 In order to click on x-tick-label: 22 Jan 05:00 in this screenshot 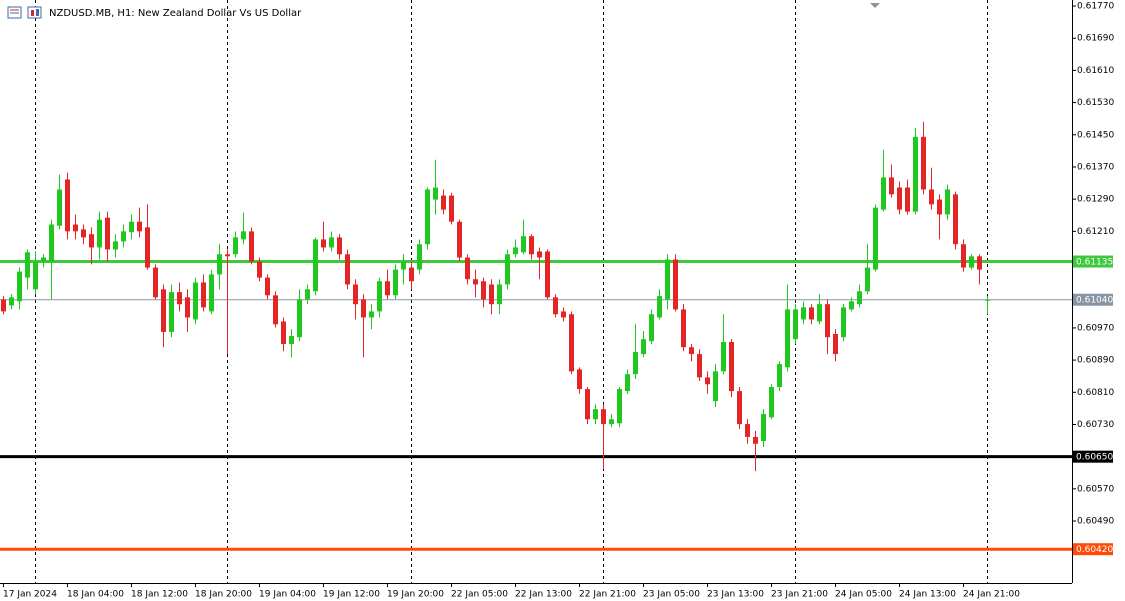, I will do `click(479, 595)`.